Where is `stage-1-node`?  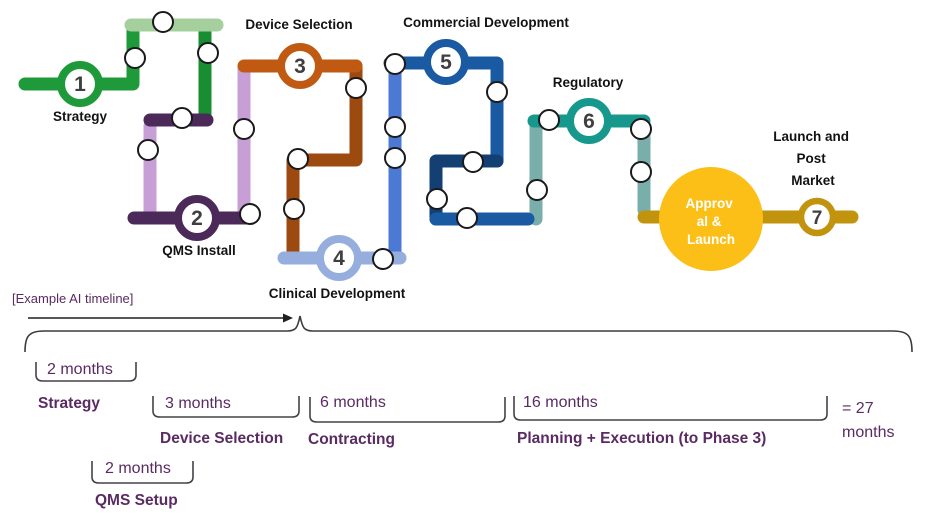 stage-1-node is located at coordinates (80, 84).